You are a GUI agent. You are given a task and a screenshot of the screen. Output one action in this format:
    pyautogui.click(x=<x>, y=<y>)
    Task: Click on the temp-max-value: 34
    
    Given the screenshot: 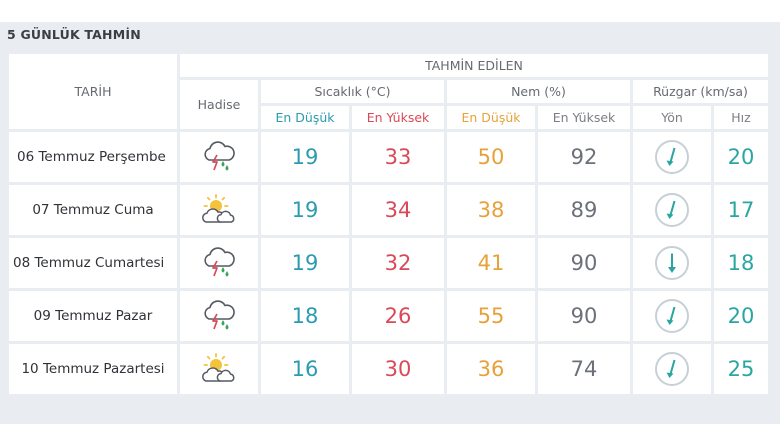 What is the action you would take?
    pyautogui.click(x=398, y=210)
    